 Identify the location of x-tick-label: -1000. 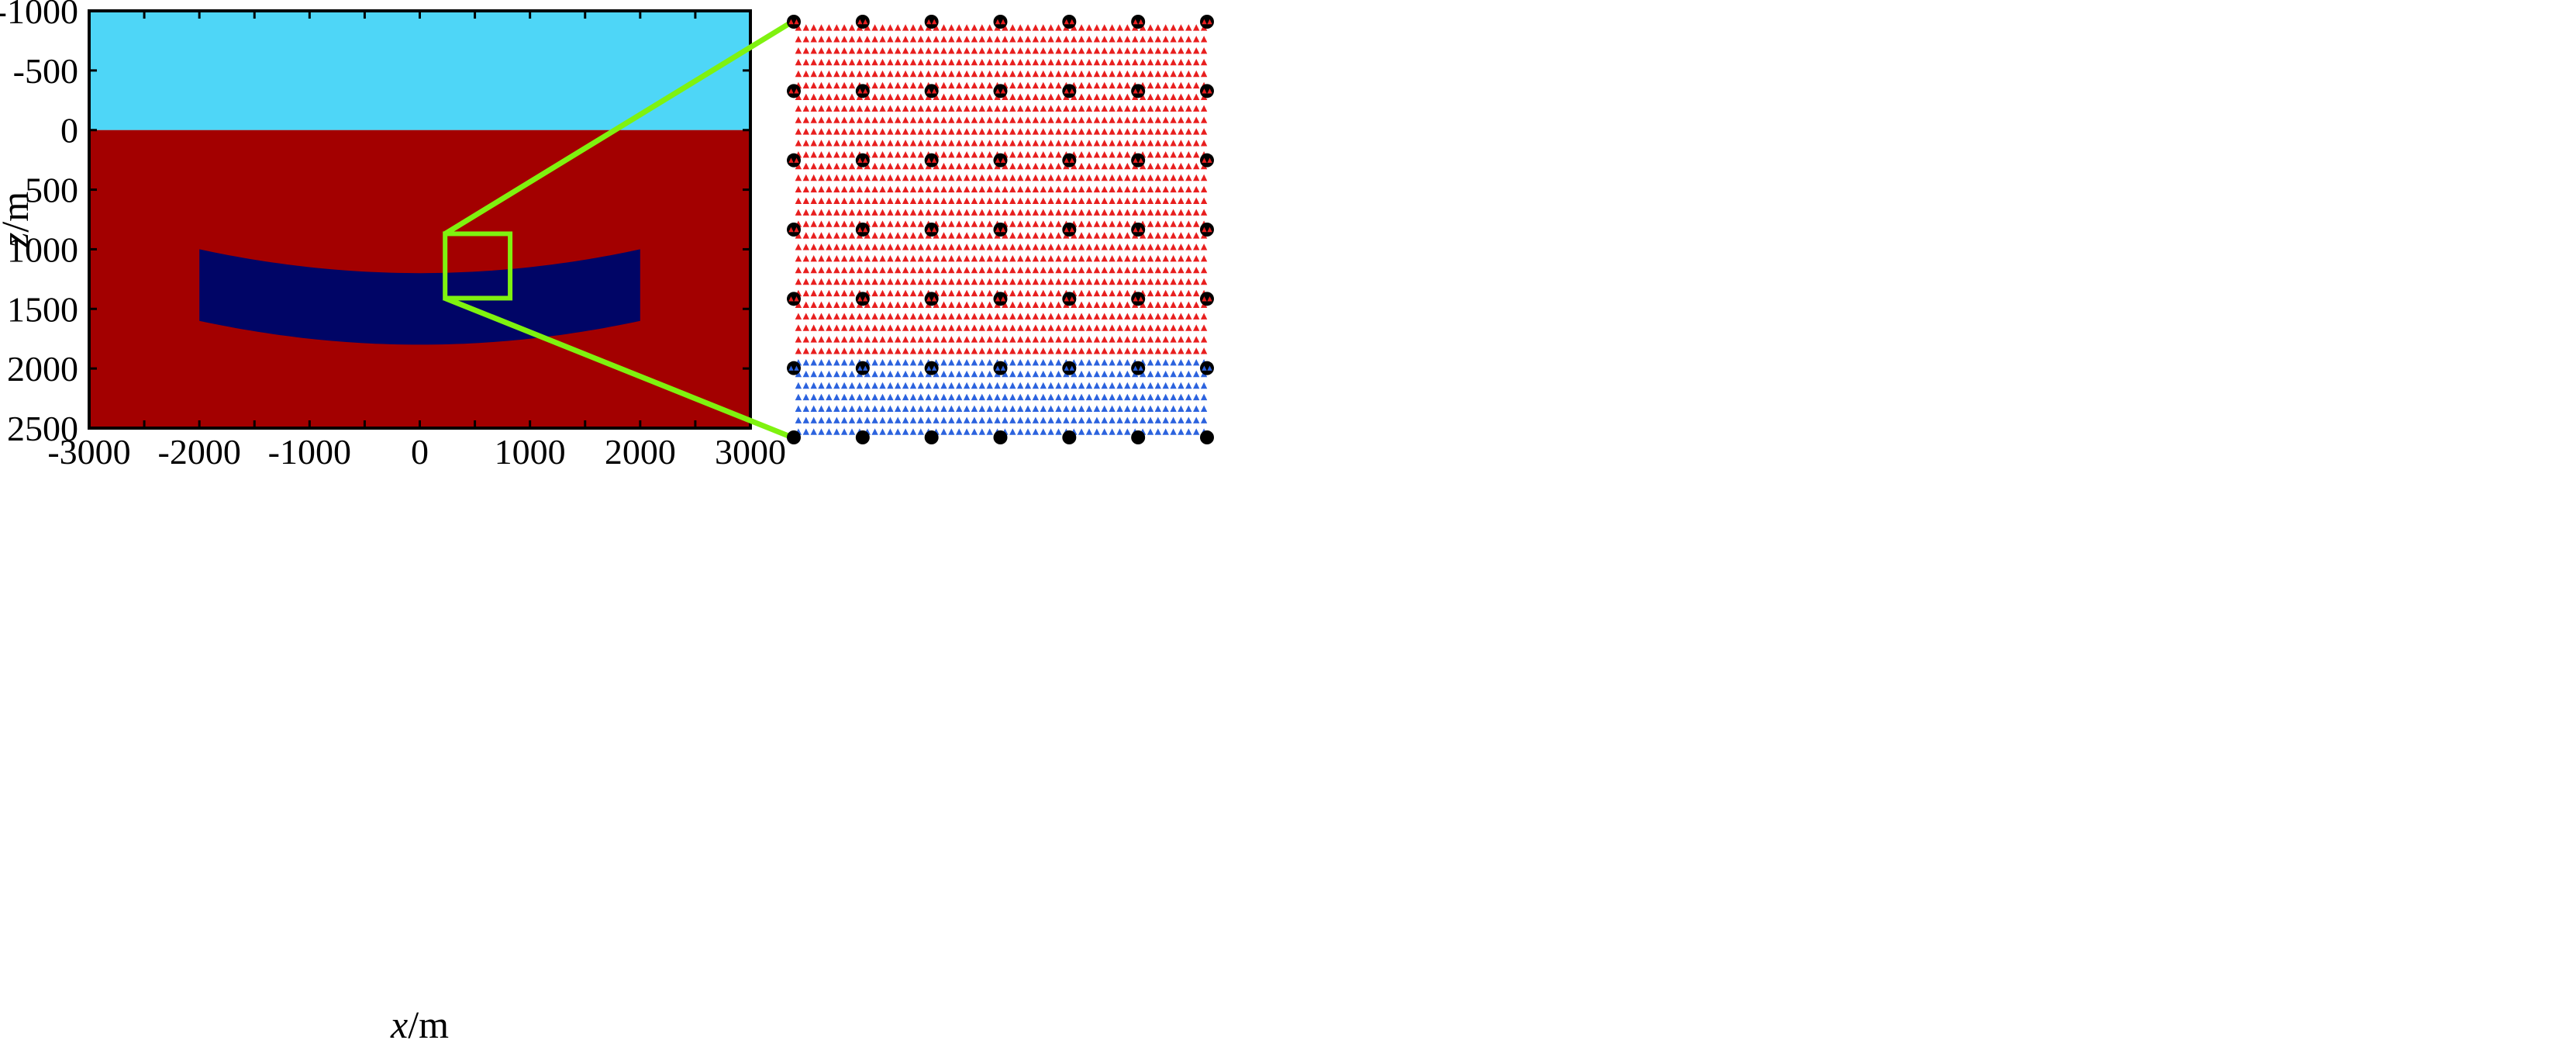
(309, 452).